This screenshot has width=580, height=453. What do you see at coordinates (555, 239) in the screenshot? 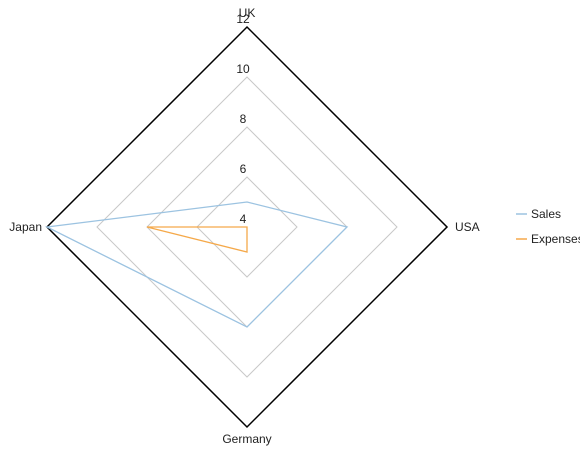
I see `legend-label-expenses: Expenses` at bounding box center [555, 239].